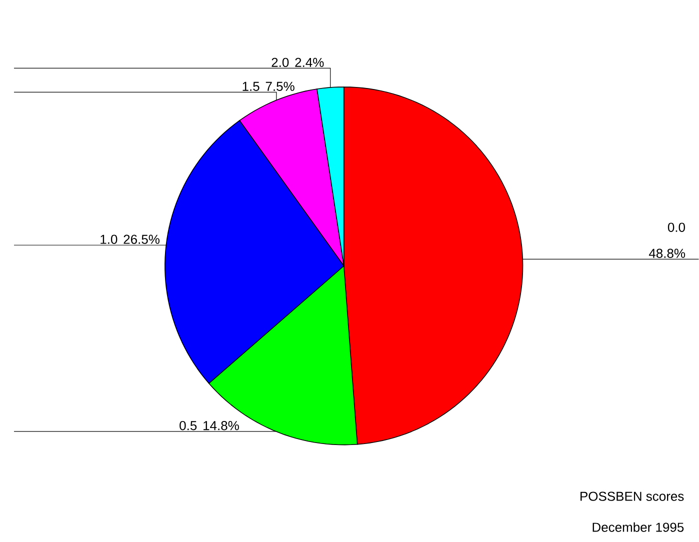  I want to click on data-label: 26.5%, so click(142, 239).